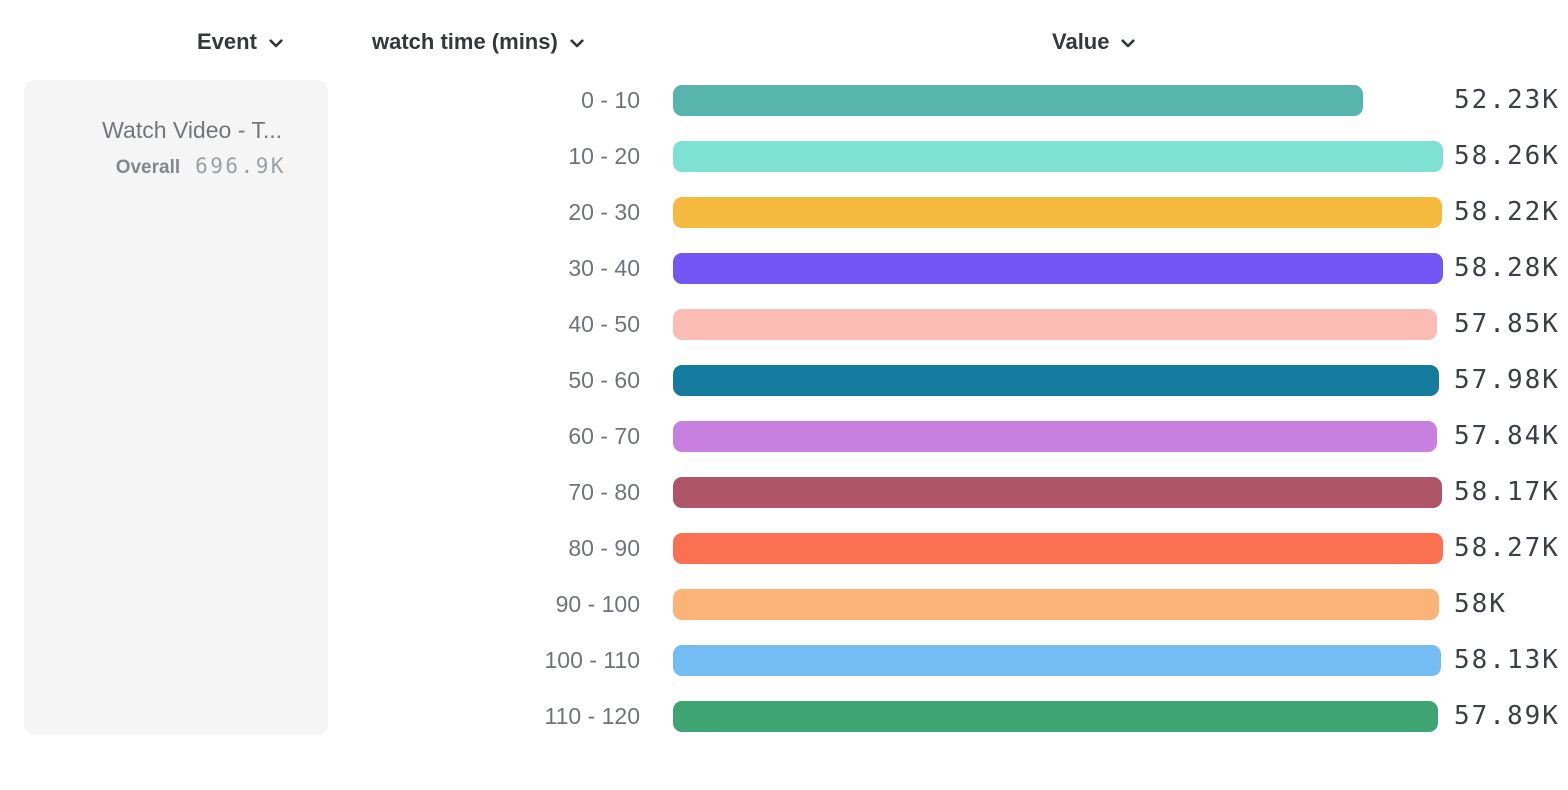  I want to click on bar-row: 80 - 90 58.27K, so click(784, 548).